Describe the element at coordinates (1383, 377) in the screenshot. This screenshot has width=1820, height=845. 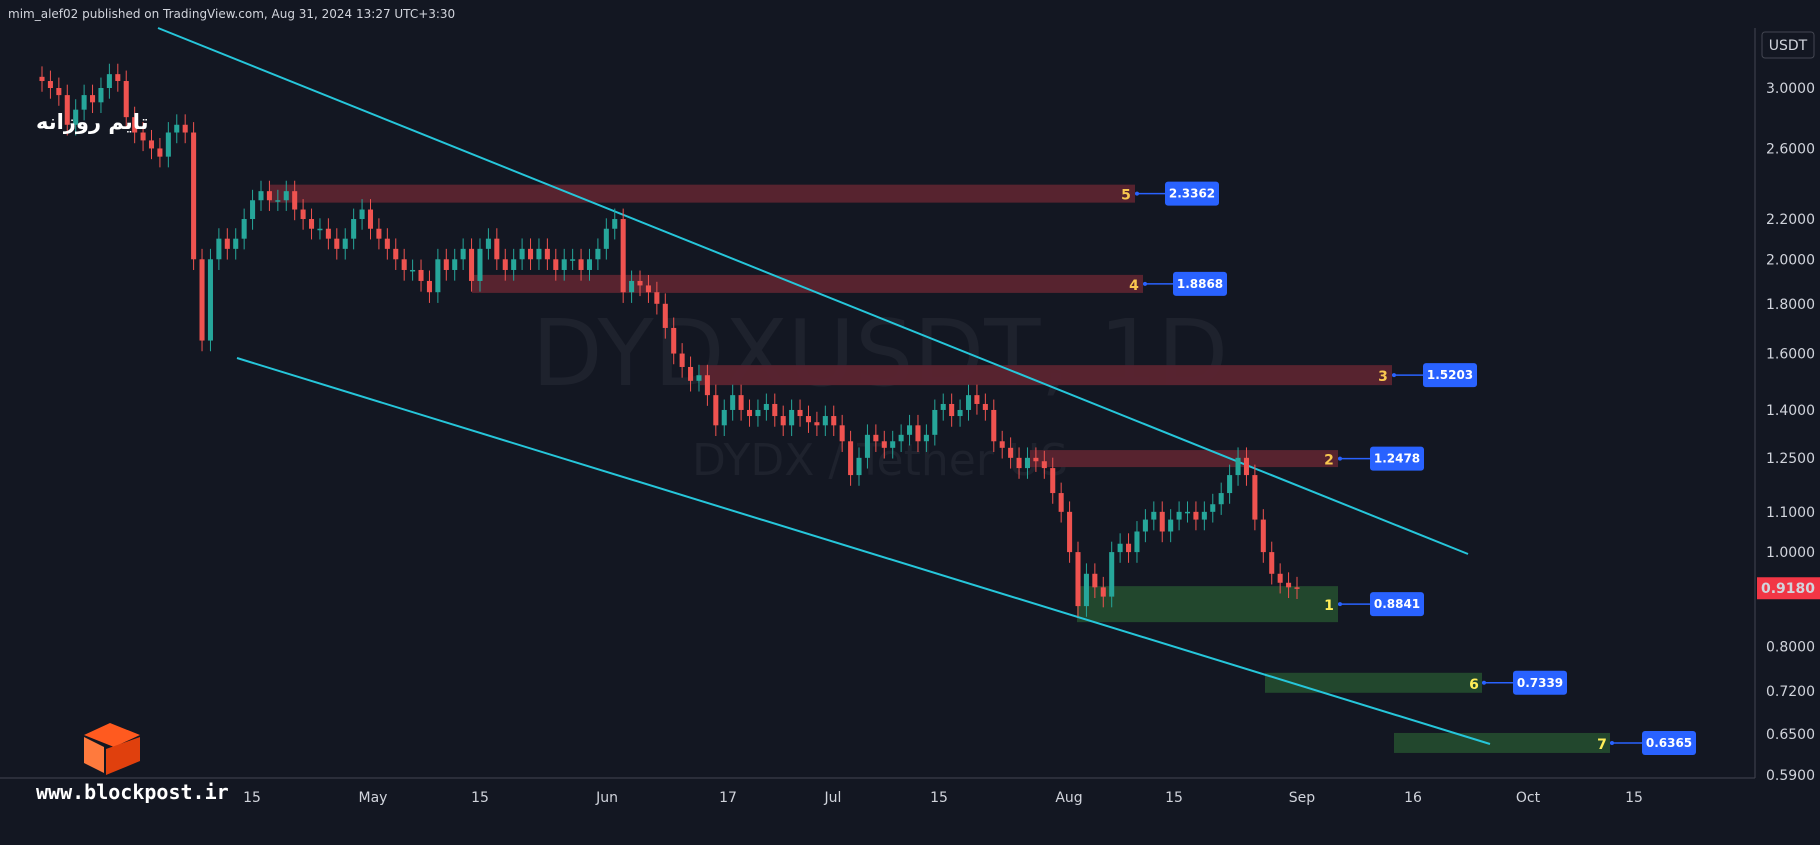
I see `zone-number-3: 3` at that location.